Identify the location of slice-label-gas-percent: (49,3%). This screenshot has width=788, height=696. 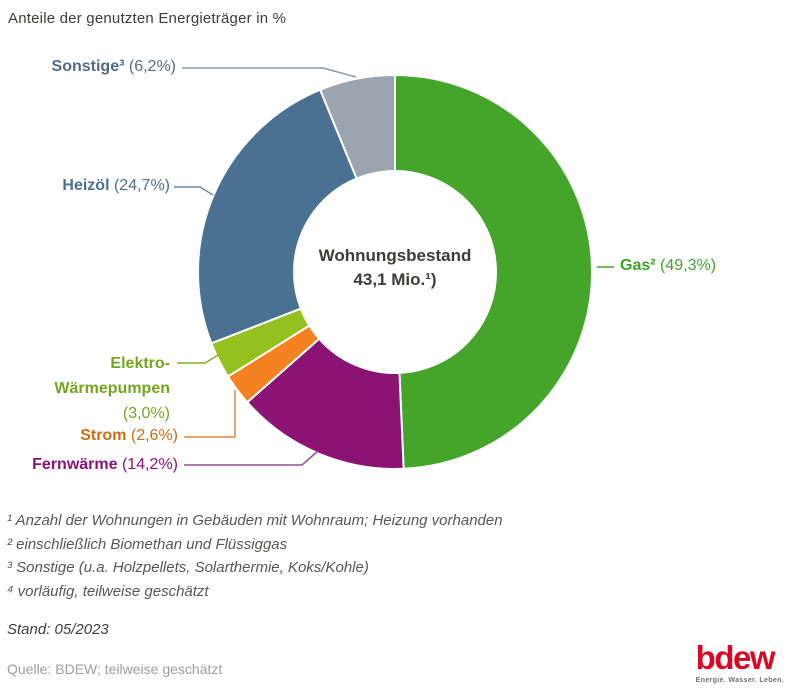
(688, 265).